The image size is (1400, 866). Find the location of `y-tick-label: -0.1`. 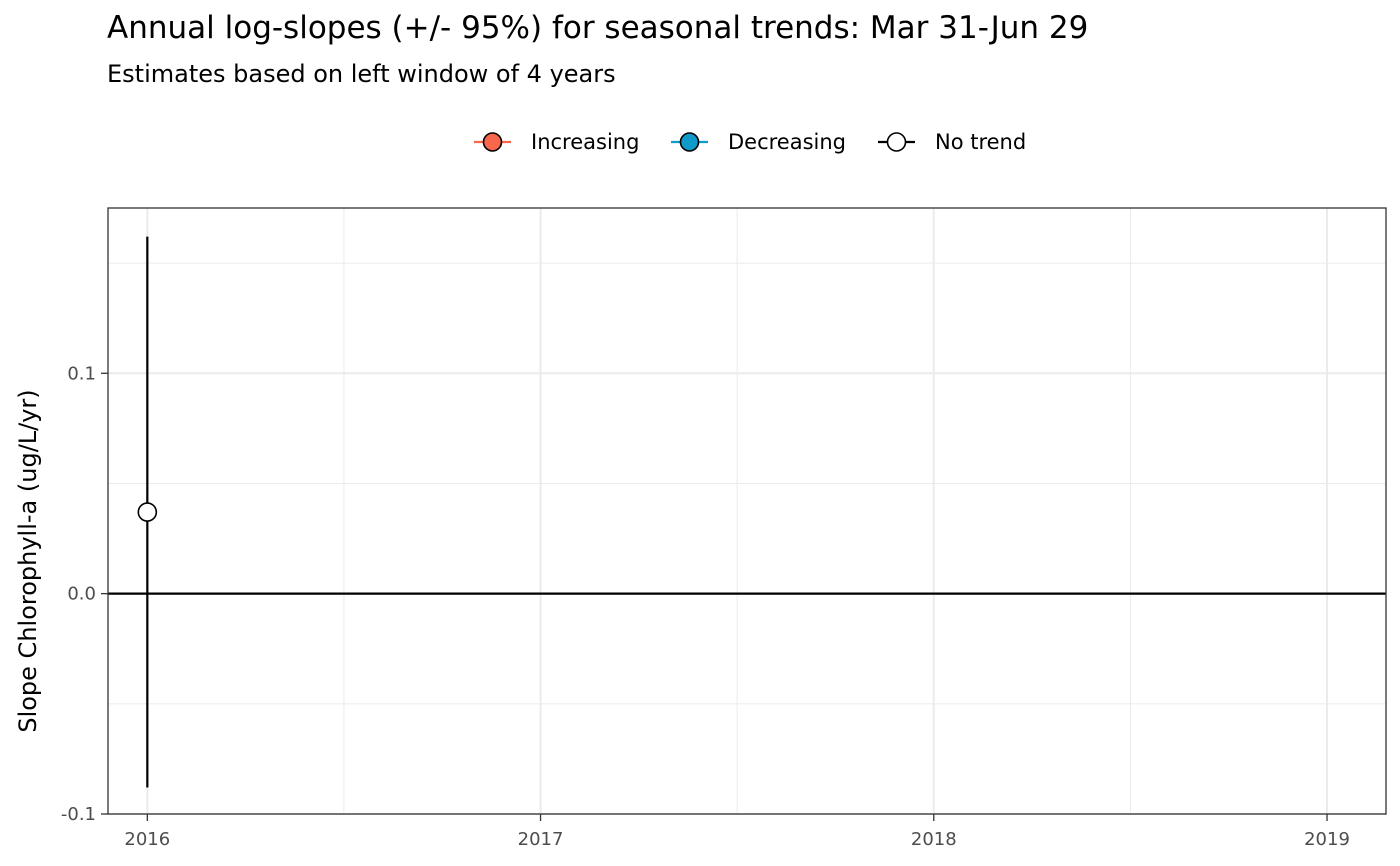

y-tick-label: -0.1 is located at coordinates (78, 814).